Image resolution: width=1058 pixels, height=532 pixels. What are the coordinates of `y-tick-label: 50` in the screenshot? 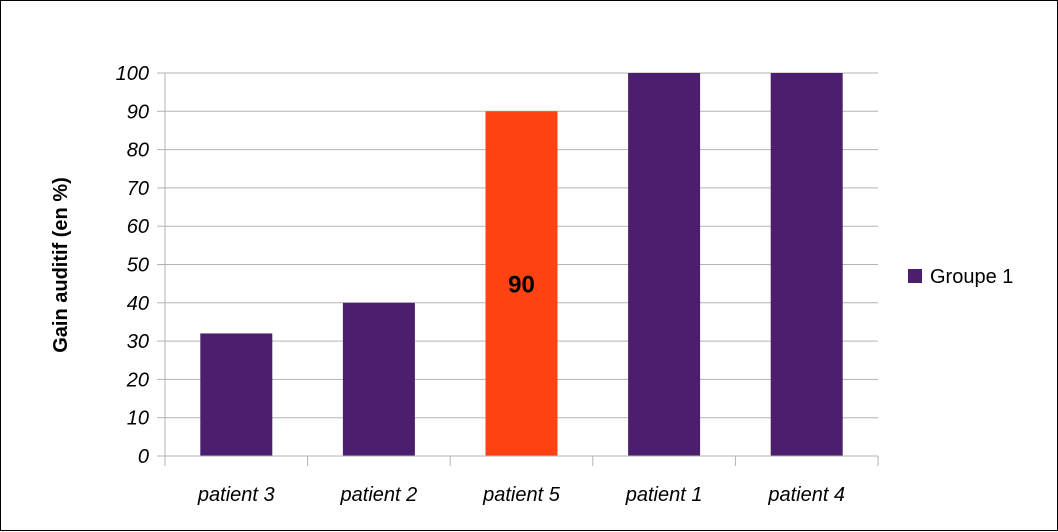 It's located at (138, 266).